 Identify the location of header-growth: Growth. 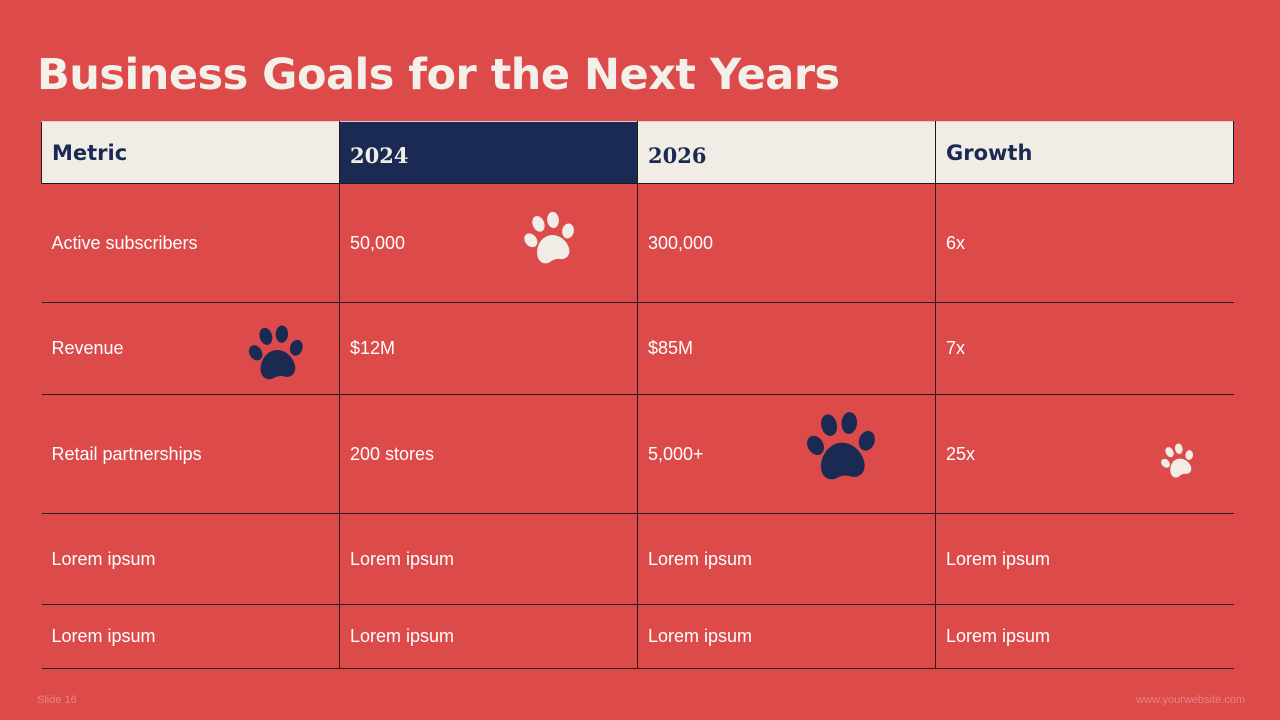
(1084, 152).